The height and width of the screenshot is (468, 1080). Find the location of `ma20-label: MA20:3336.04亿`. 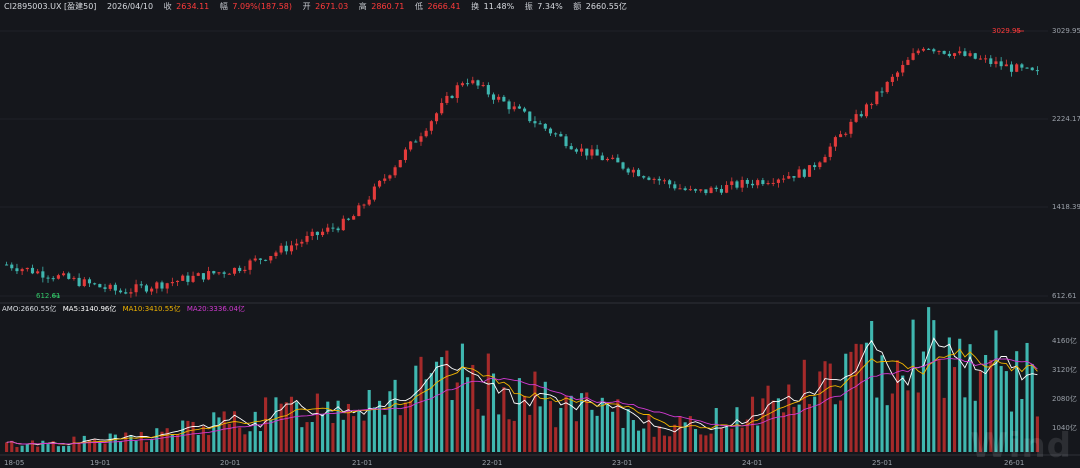

ma20-label: MA20:3336.04亿 is located at coordinates (215, 309).